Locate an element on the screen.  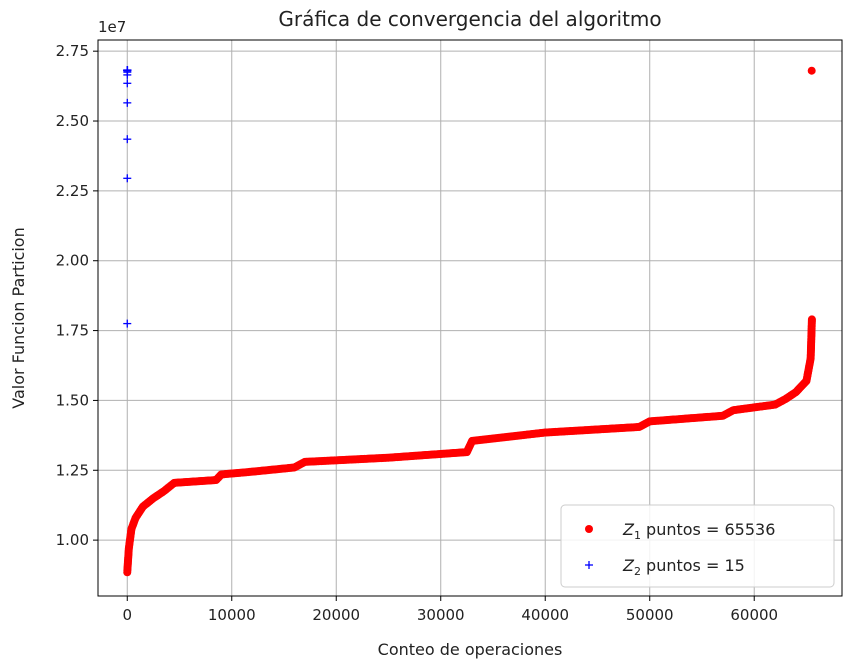
y-axis-offset-label: 1e7 is located at coordinates (112, 27).